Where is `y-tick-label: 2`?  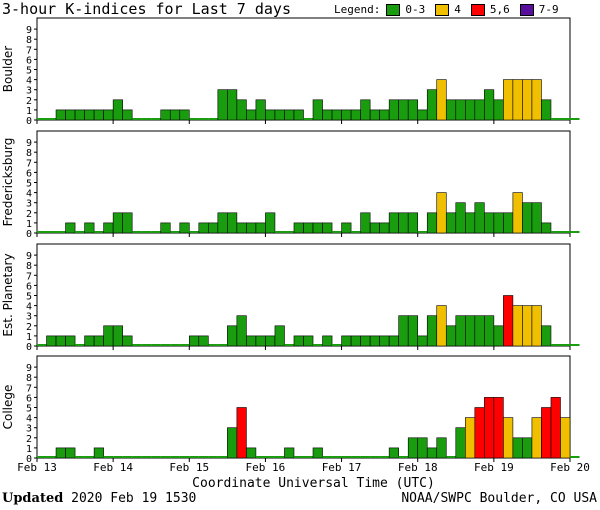
y-tick-label: 2 is located at coordinates (29, 214).